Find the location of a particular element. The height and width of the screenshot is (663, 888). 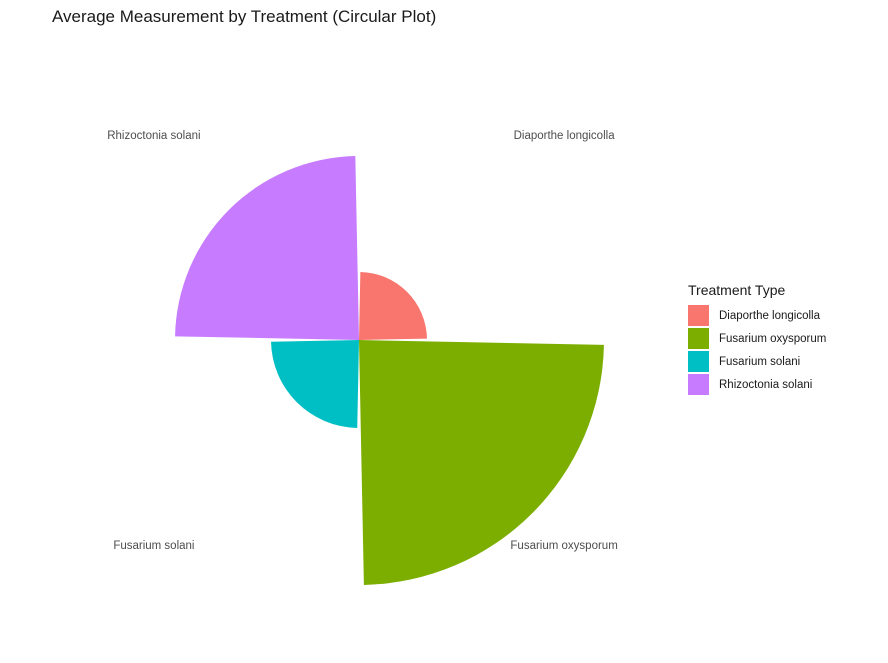

legend-label: Diaporthe longicolla is located at coordinates (770, 315).